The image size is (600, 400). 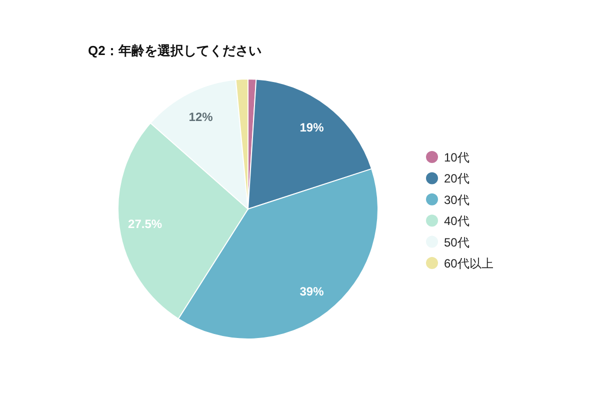 I want to click on data-label: 12%, so click(x=201, y=117).